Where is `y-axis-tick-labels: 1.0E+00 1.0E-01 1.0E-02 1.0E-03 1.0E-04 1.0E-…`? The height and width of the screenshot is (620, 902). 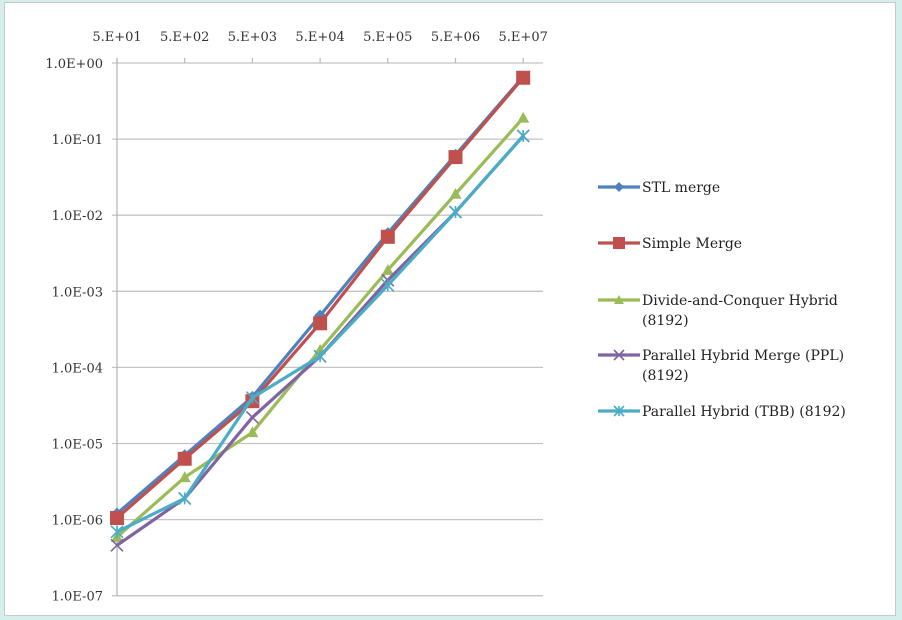 y-axis-tick-labels: 1.0E+00 1.0E-01 1.0E-02 1.0E-03 1.0E-04 1.0E-… is located at coordinates (74, 331).